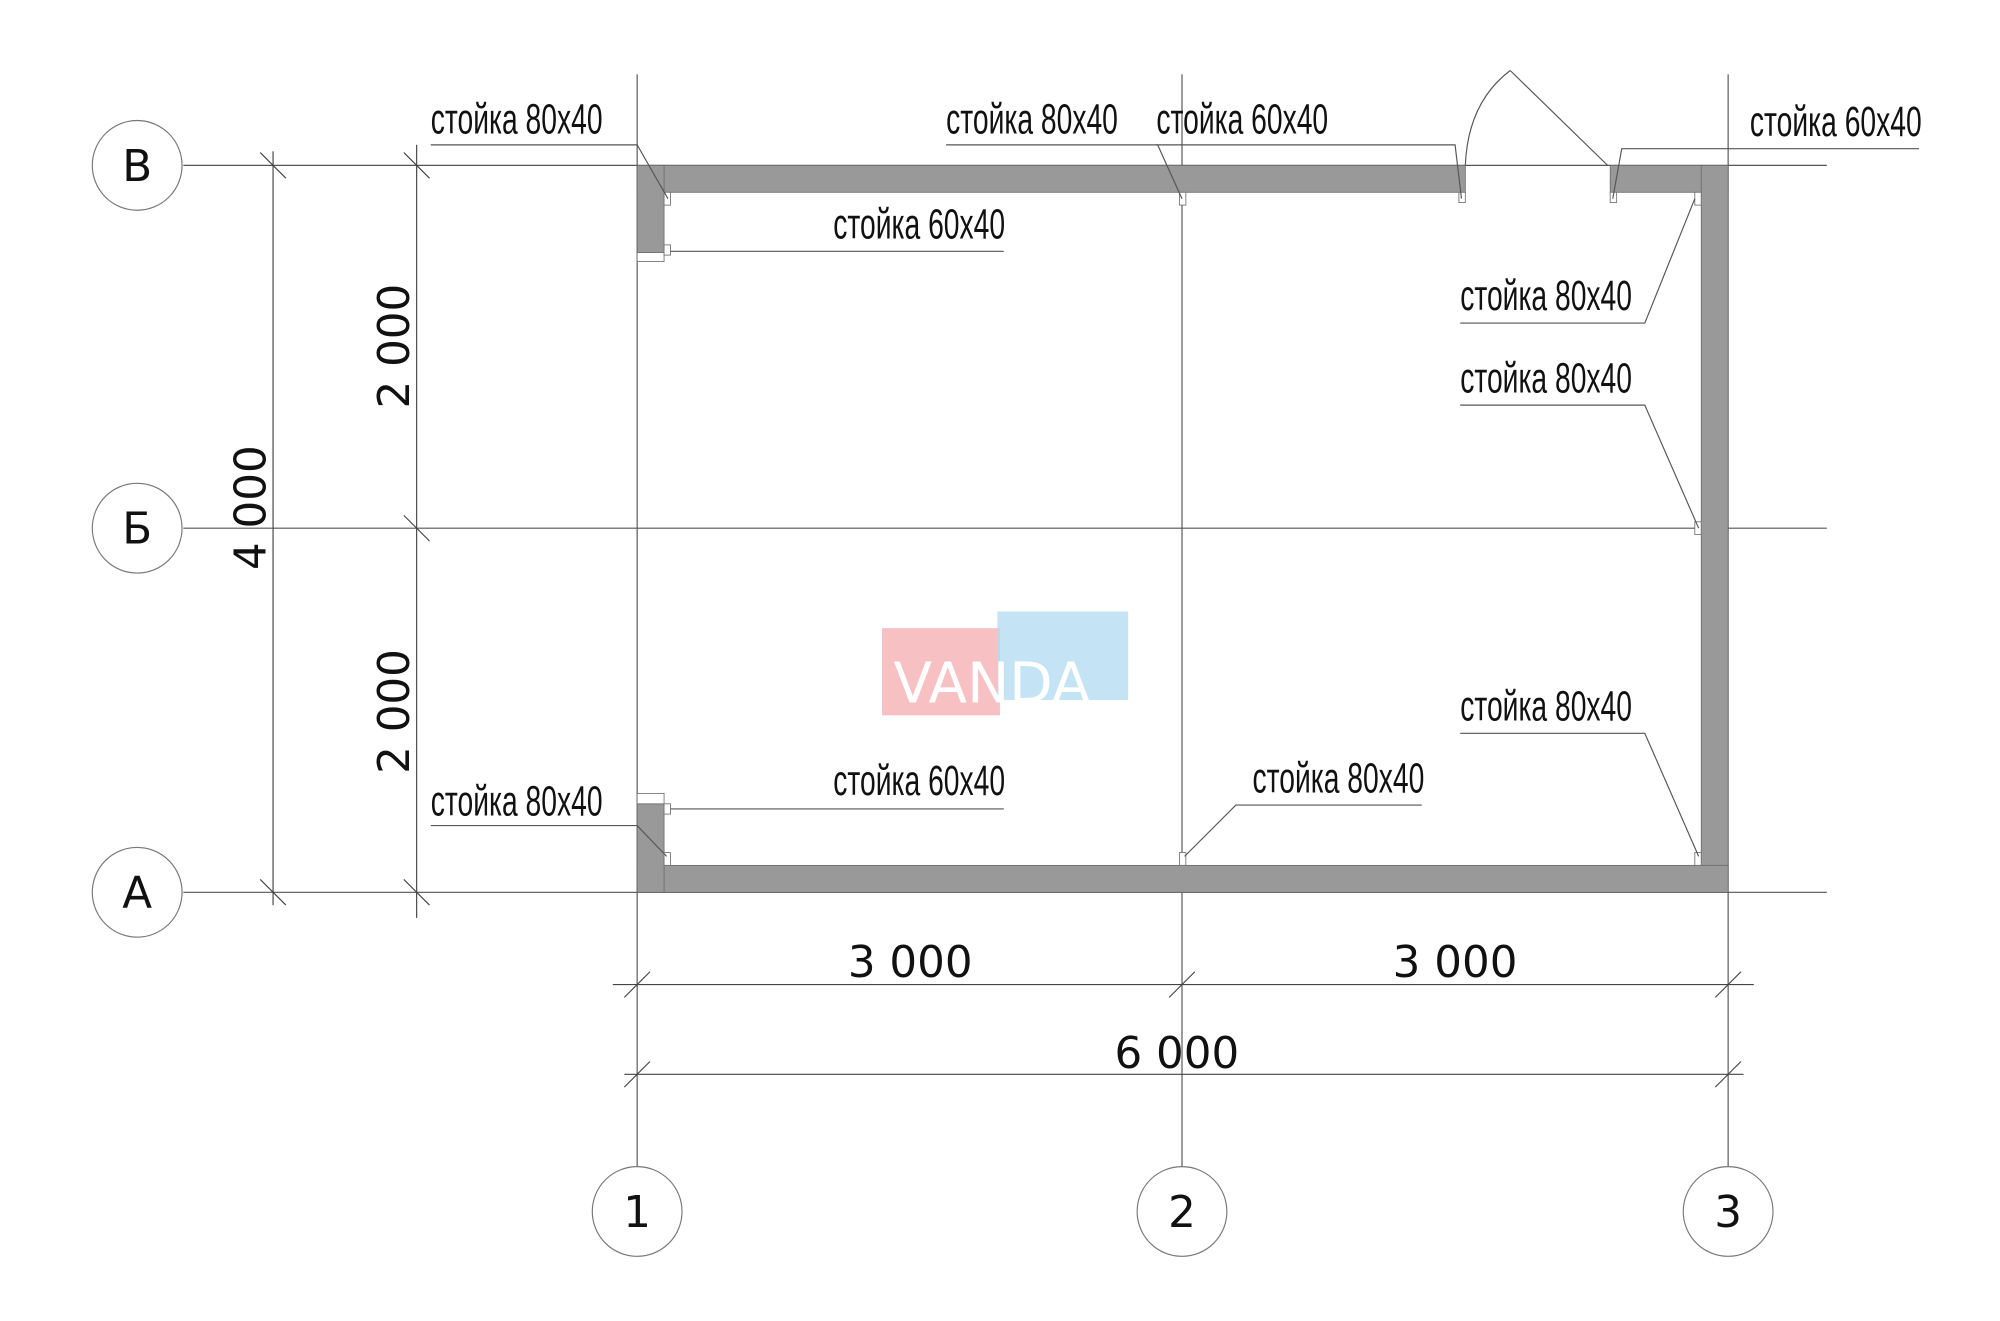 Image resolution: width=2000 pixels, height=1321 pixels. Describe the element at coordinates (650, 848) in the screenshot. I see `left-wall-bottom` at that location.